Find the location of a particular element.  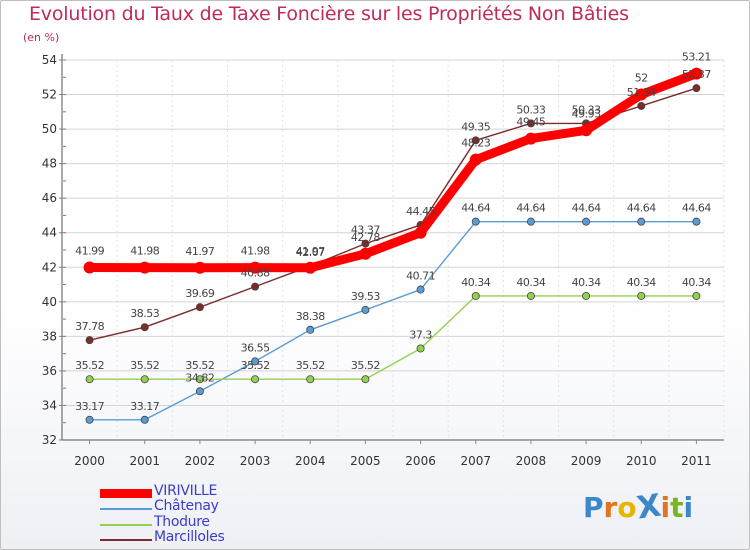

x-tick-label: 2001 is located at coordinates (144, 461).